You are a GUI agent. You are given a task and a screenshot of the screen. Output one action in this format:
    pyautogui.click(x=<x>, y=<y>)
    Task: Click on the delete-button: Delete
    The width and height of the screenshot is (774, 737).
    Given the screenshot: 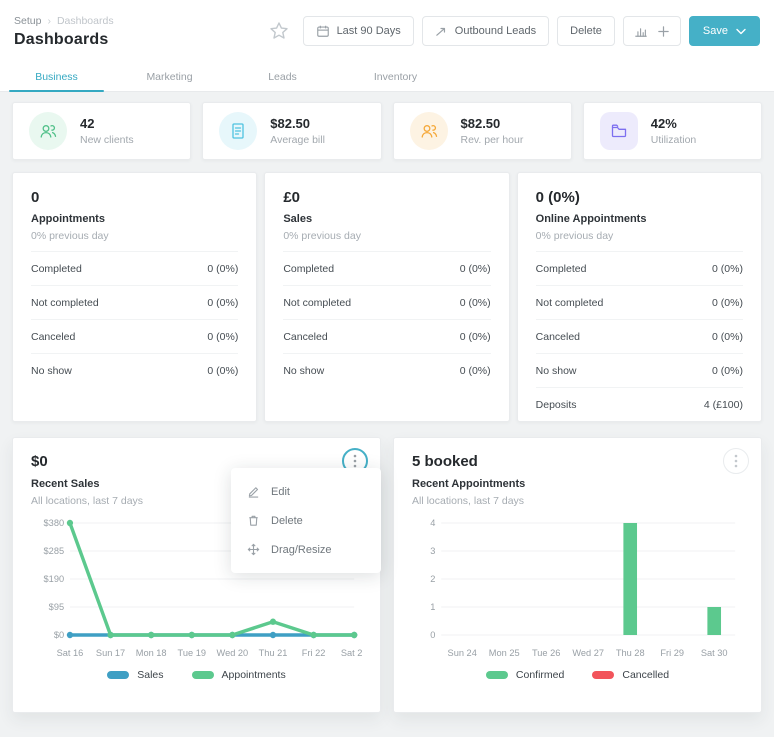 What is the action you would take?
    pyautogui.click(x=586, y=31)
    